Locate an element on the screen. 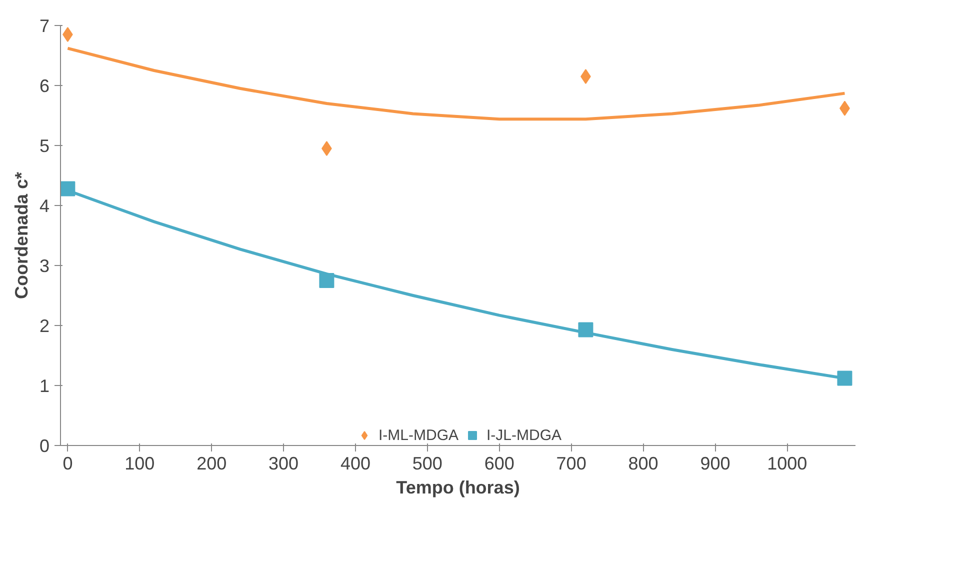 The width and height of the screenshot is (962, 579). x-tick-label: 800 is located at coordinates (643, 464).